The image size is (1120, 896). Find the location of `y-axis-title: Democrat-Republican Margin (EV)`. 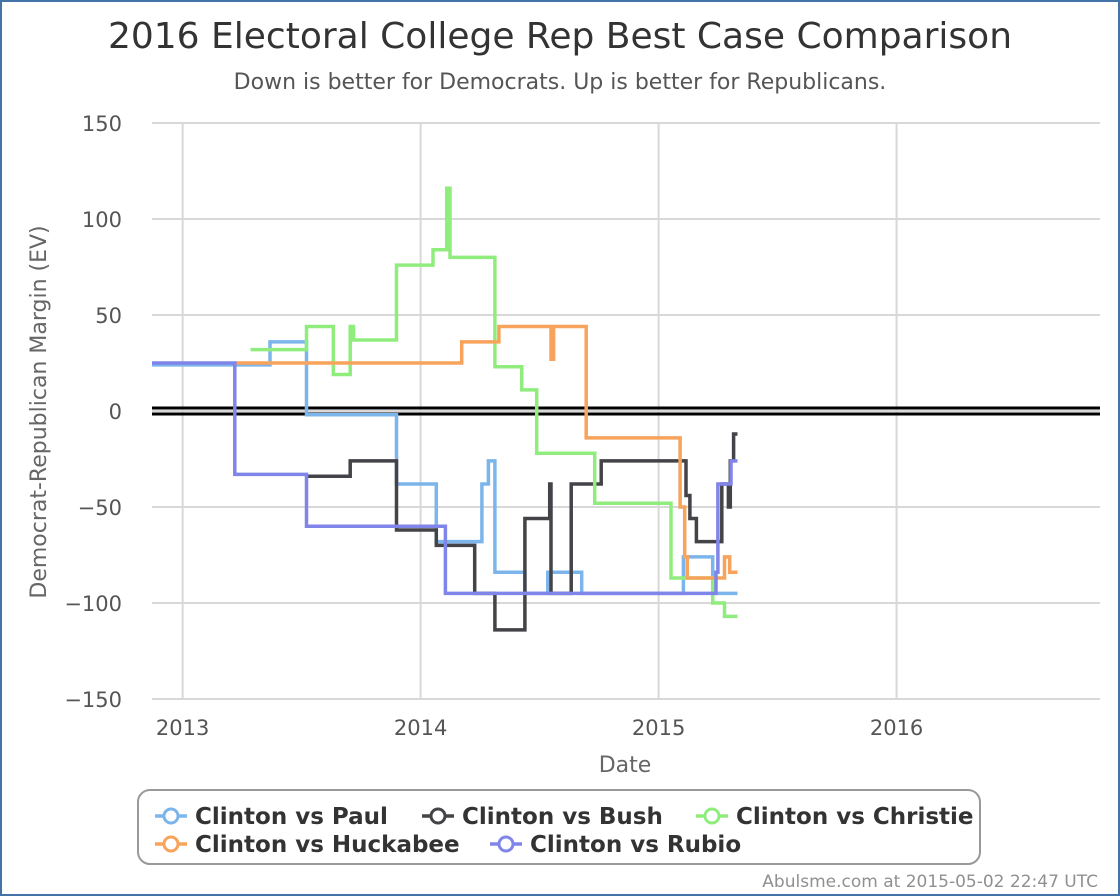

y-axis-title: Democrat-Republican Margin (EV) is located at coordinates (39, 411).